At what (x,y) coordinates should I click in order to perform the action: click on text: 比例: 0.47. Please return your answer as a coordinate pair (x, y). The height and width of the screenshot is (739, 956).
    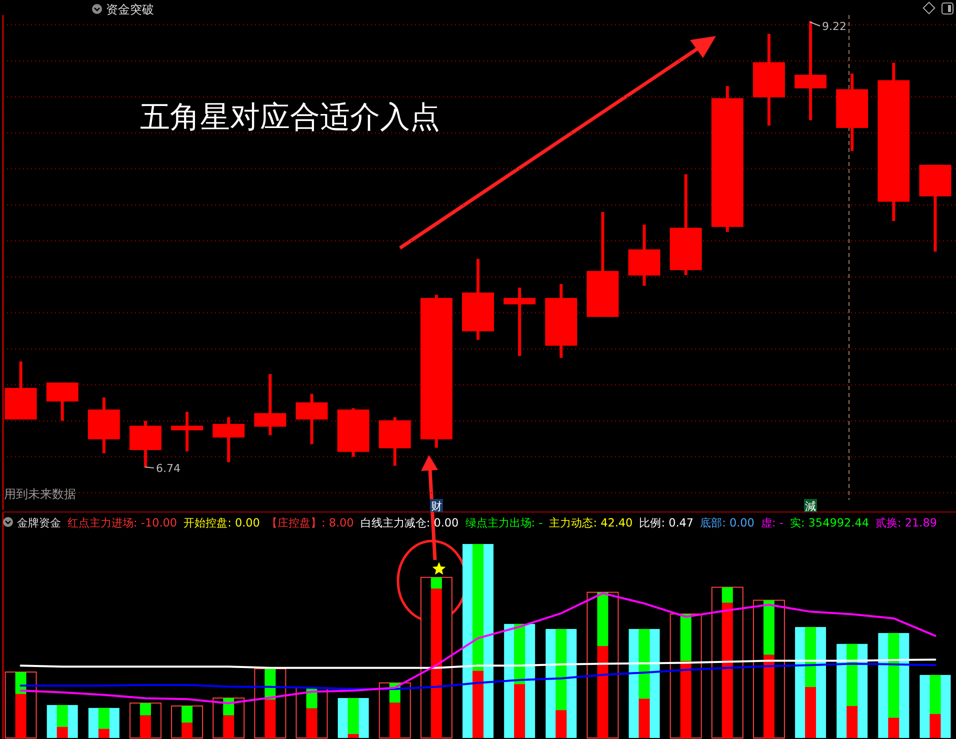
    Looking at the image, I should click on (666, 523).